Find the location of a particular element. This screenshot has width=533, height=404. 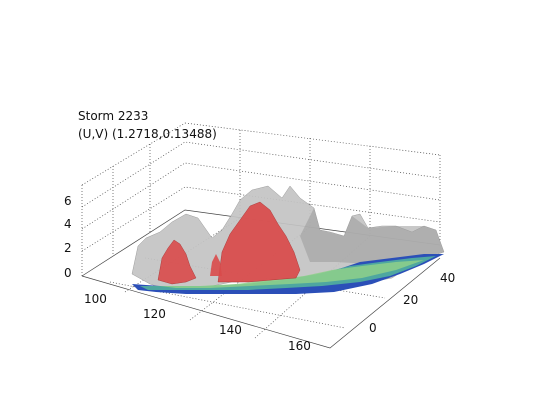

x-tick-label: 160 is located at coordinates (299, 346).